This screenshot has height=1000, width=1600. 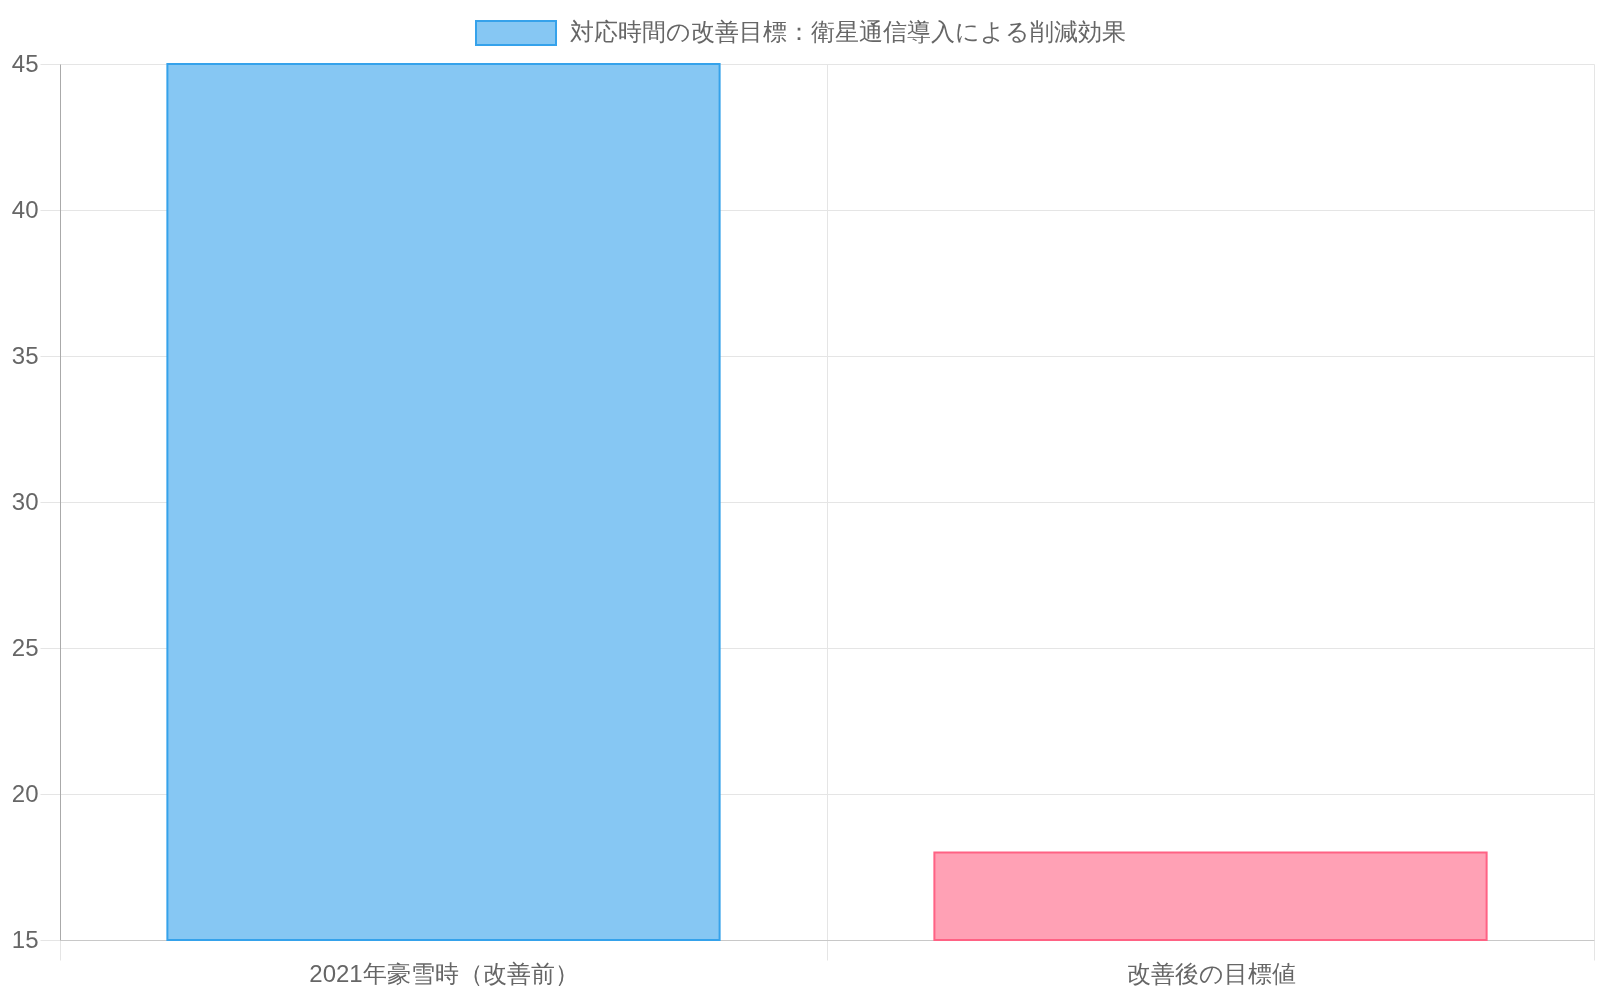 I want to click on y-tick-label: 40, so click(x=25, y=209).